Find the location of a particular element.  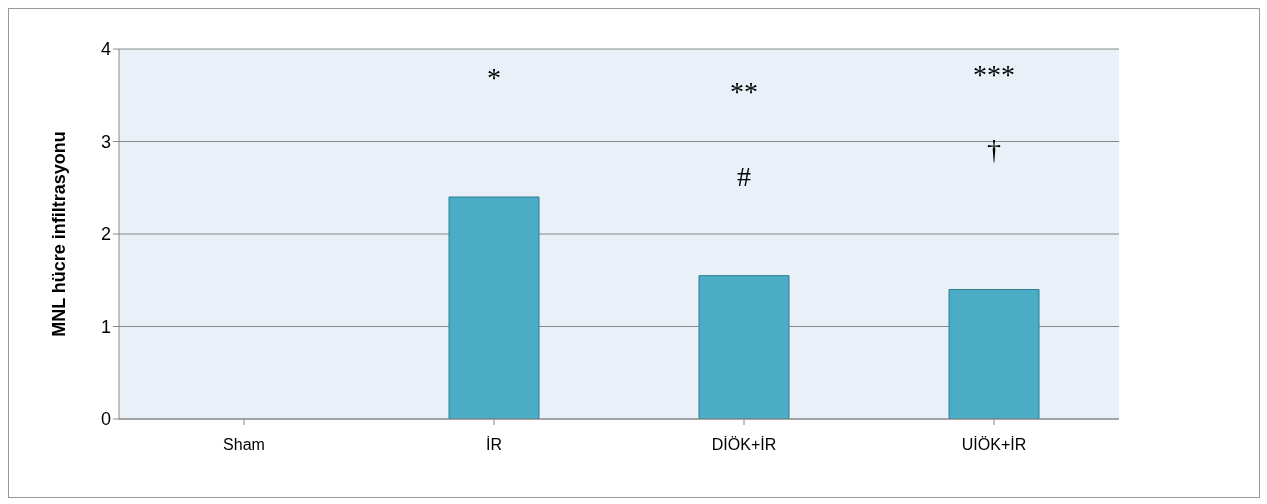

annotation: † is located at coordinates (994, 150).